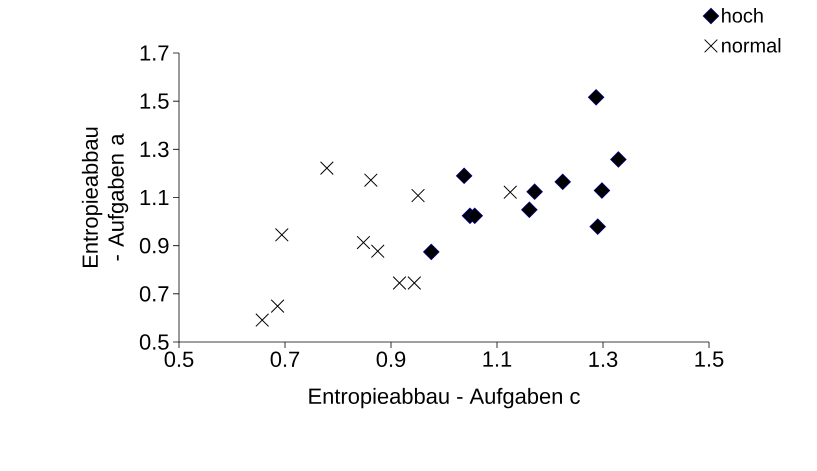 Image resolution: width=817 pixels, height=471 pixels. What do you see at coordinates (154, 246) in the screenshot?
I see `y-tick-label: 0.9` at bounding box center [154, 246].